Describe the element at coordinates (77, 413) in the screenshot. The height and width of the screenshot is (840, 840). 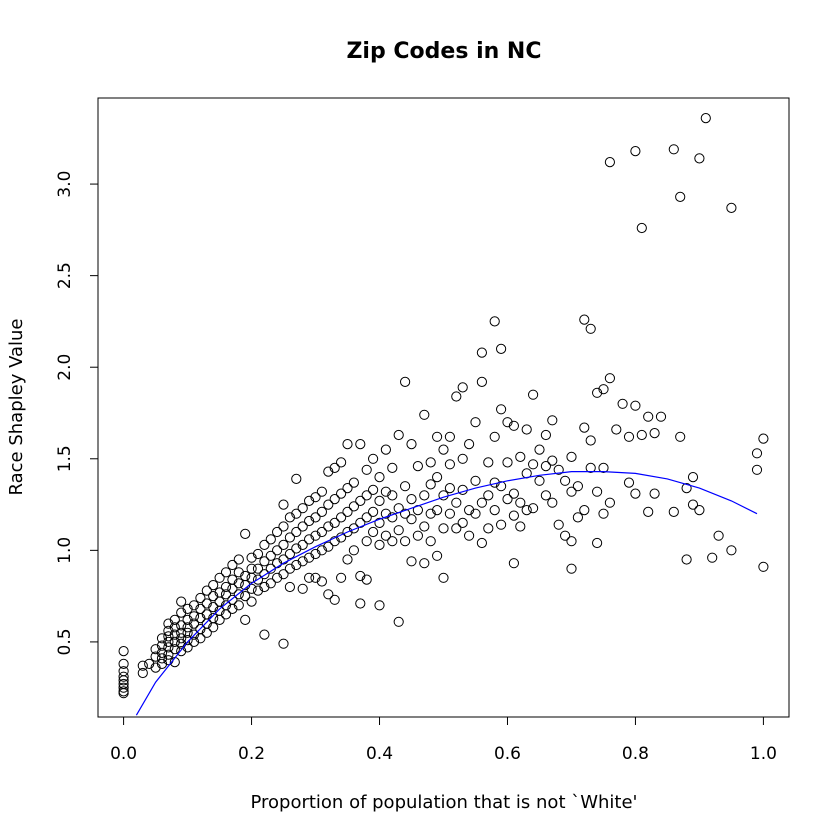
I see `y-axis: 0.5 1.0 1.5 2.0 2.5 3.0` at that location.